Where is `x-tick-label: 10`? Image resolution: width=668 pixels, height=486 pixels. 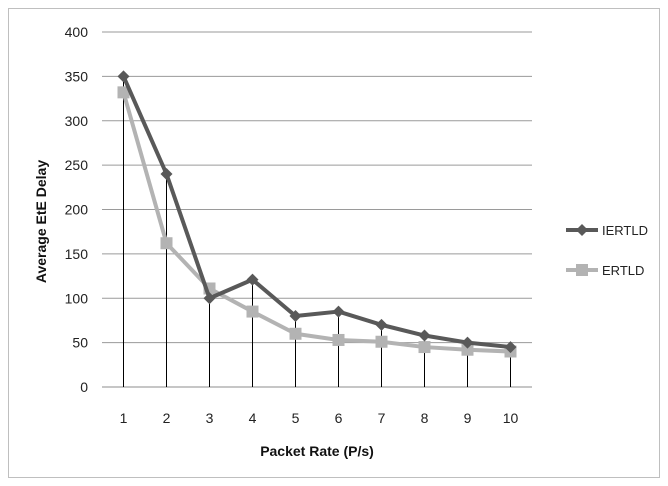 x-tick-label: 10 is located at coordinates (511, 418).